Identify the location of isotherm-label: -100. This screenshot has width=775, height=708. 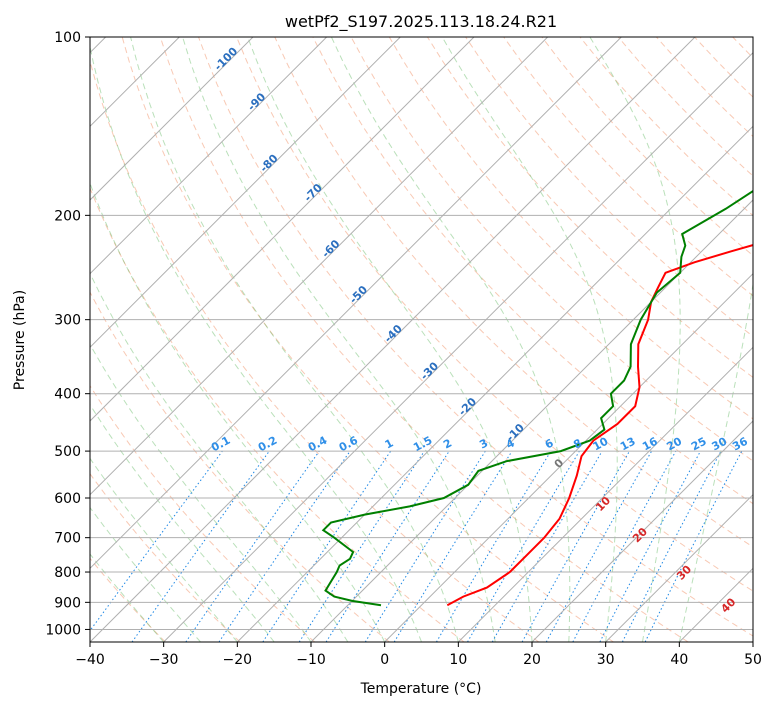
(226, 58).